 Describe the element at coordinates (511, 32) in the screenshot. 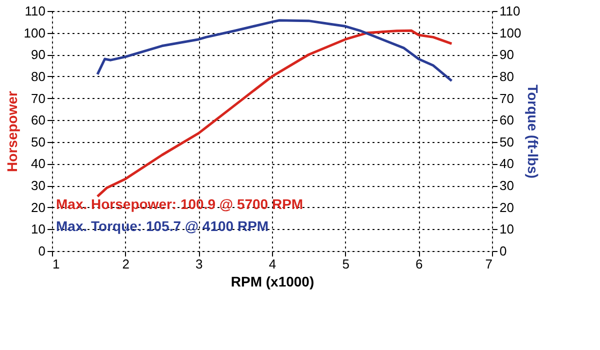

I see `y2-tick-label: 100` at that location.